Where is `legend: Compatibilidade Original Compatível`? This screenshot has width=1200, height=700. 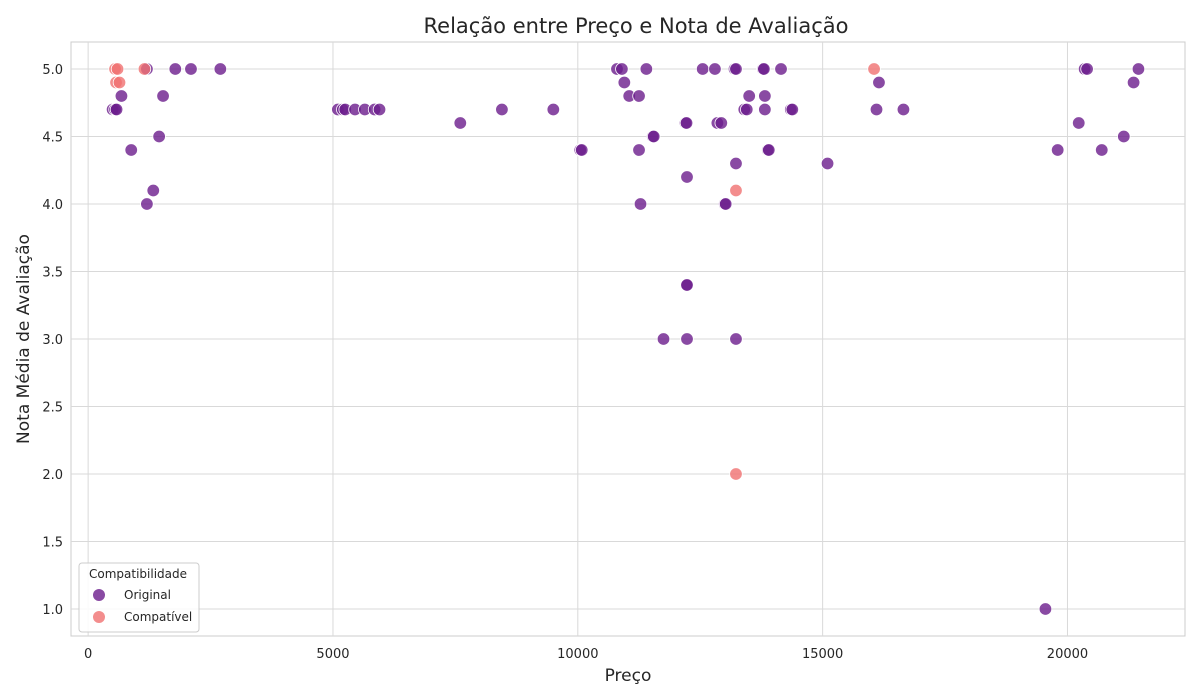 legend: Compatibilidade Original Compatível is located at coordinates (139, 597).